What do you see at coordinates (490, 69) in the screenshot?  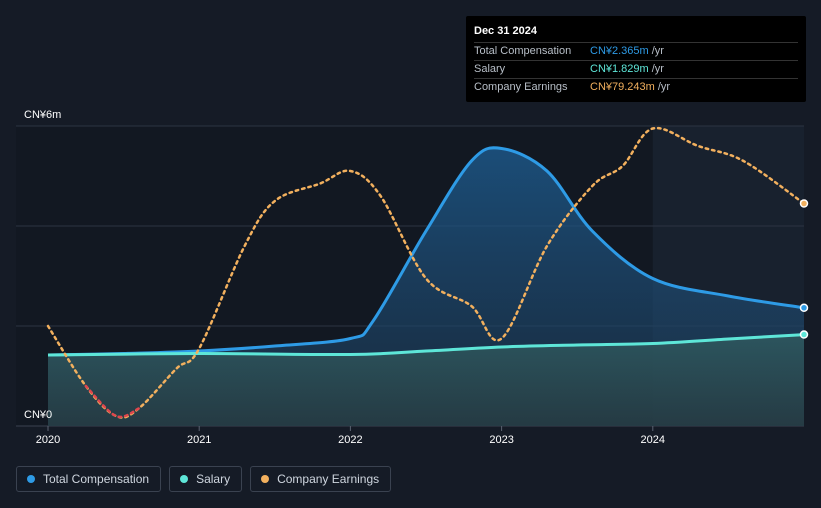 I see `tooltip-label: Salary` at bounding box center [490, 69].